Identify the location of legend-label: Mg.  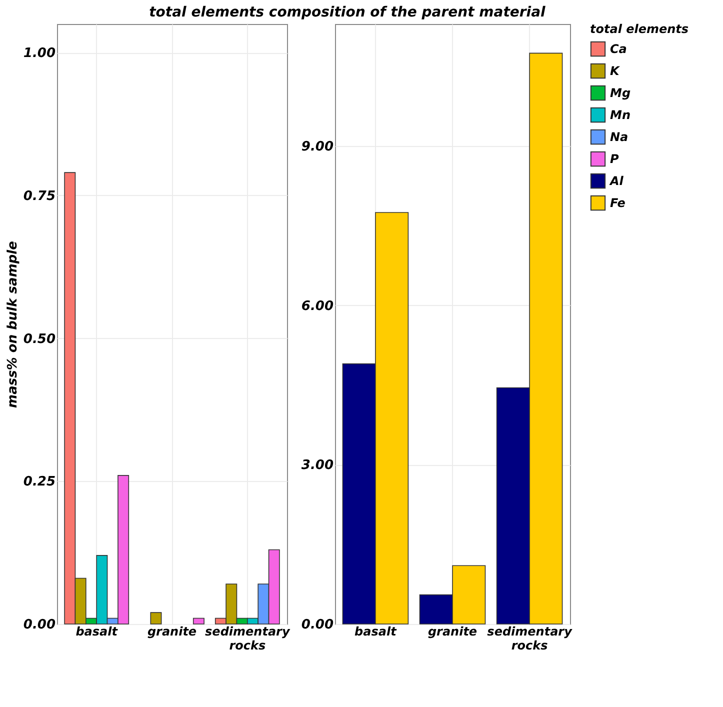
(620, 93).